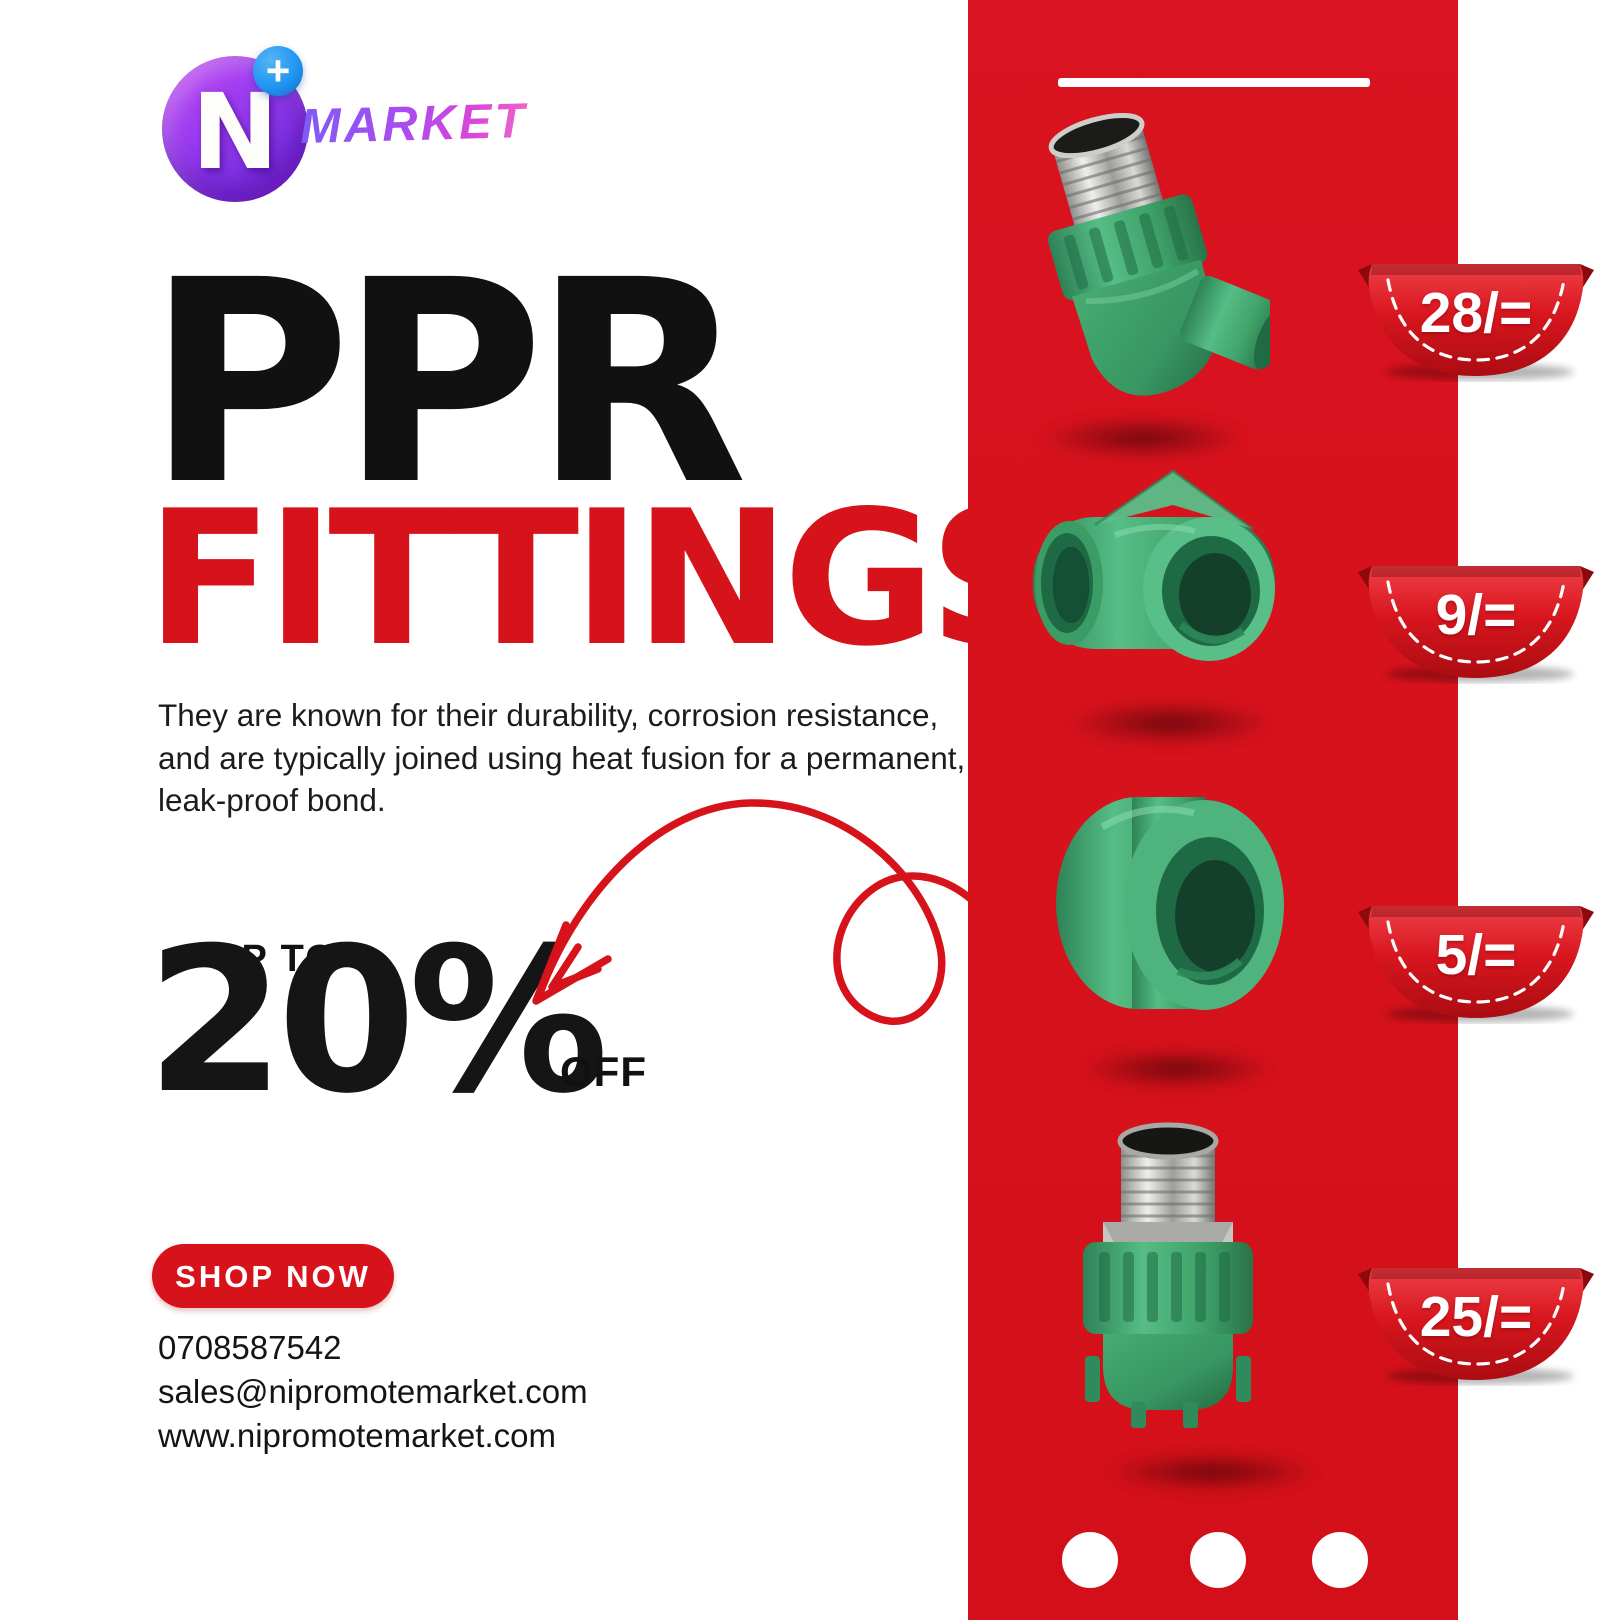  I want to click on contact-phone: 0708587542, so click(250, 1347).